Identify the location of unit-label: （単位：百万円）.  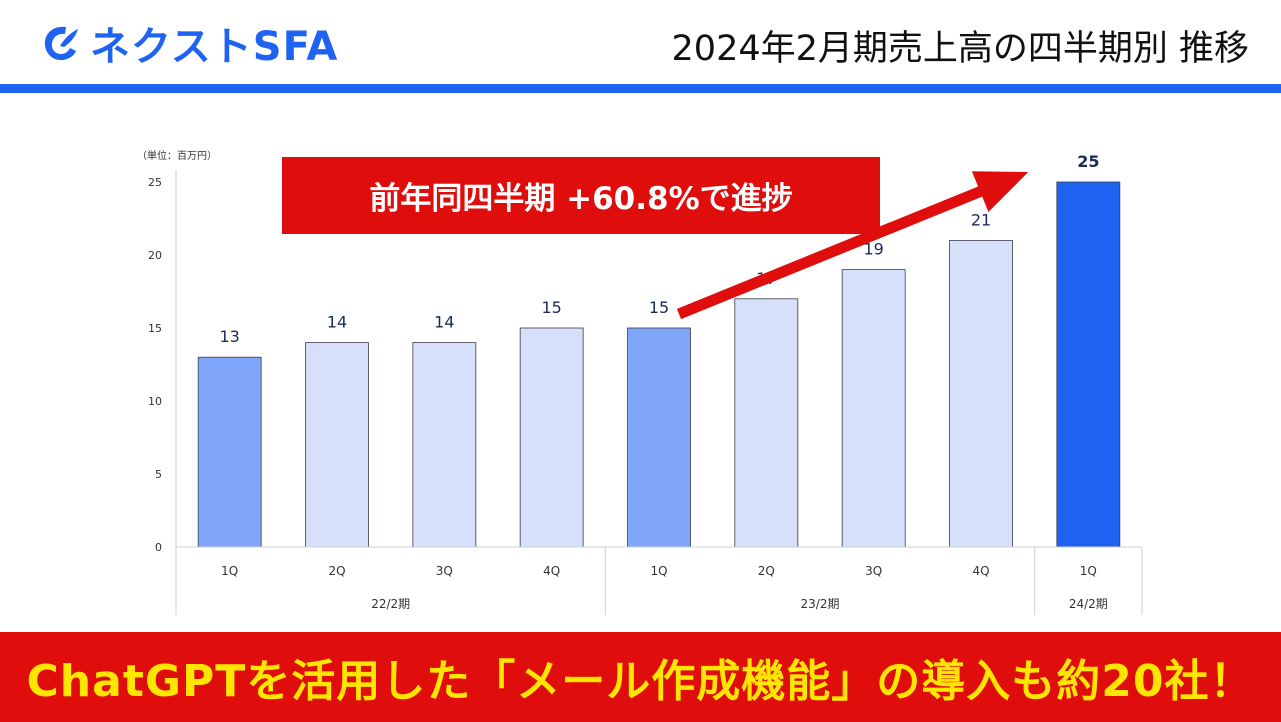
(177, 155).